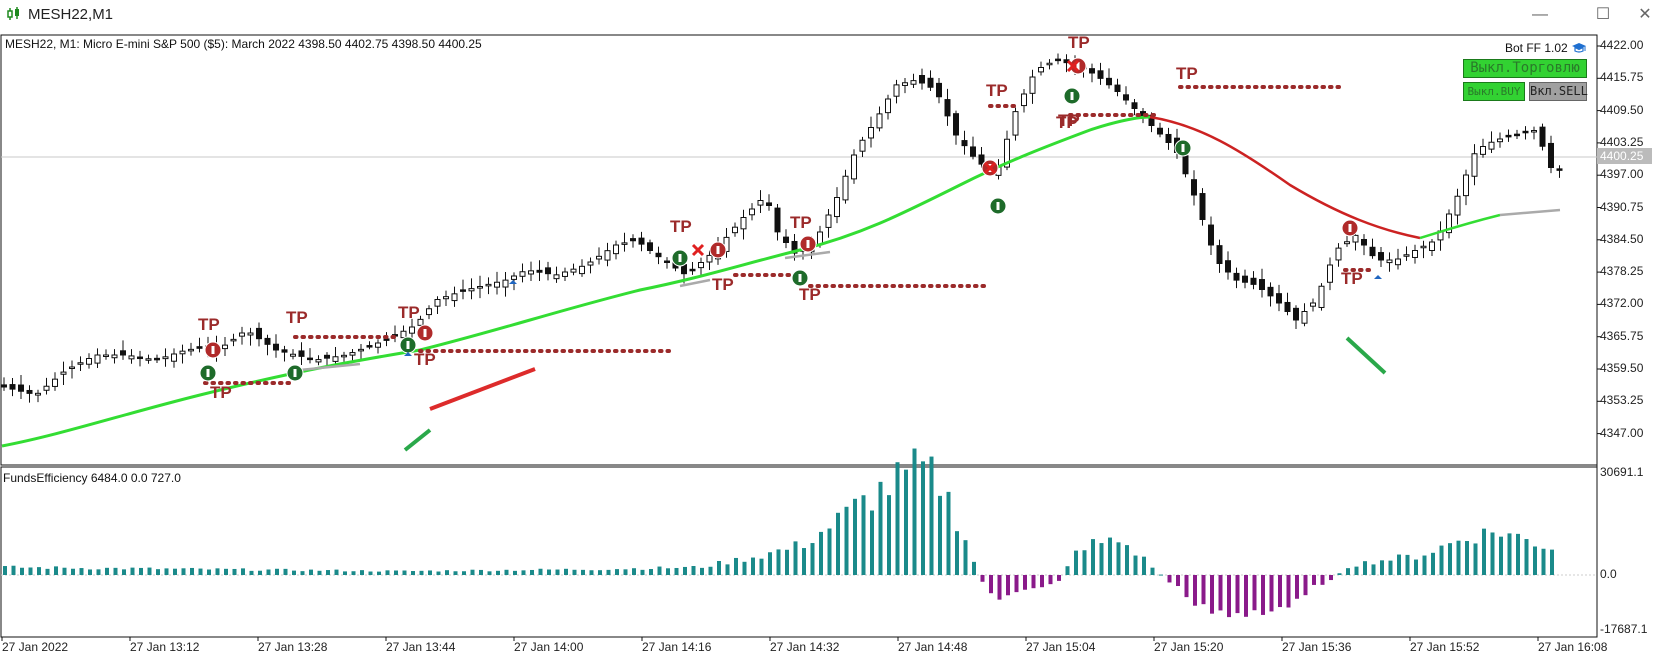 The image size is (1673, 667). What do you see at coordinates (417, 440) in the screenshot?
I see `trend-line-up` at bounding box center [417, 440].